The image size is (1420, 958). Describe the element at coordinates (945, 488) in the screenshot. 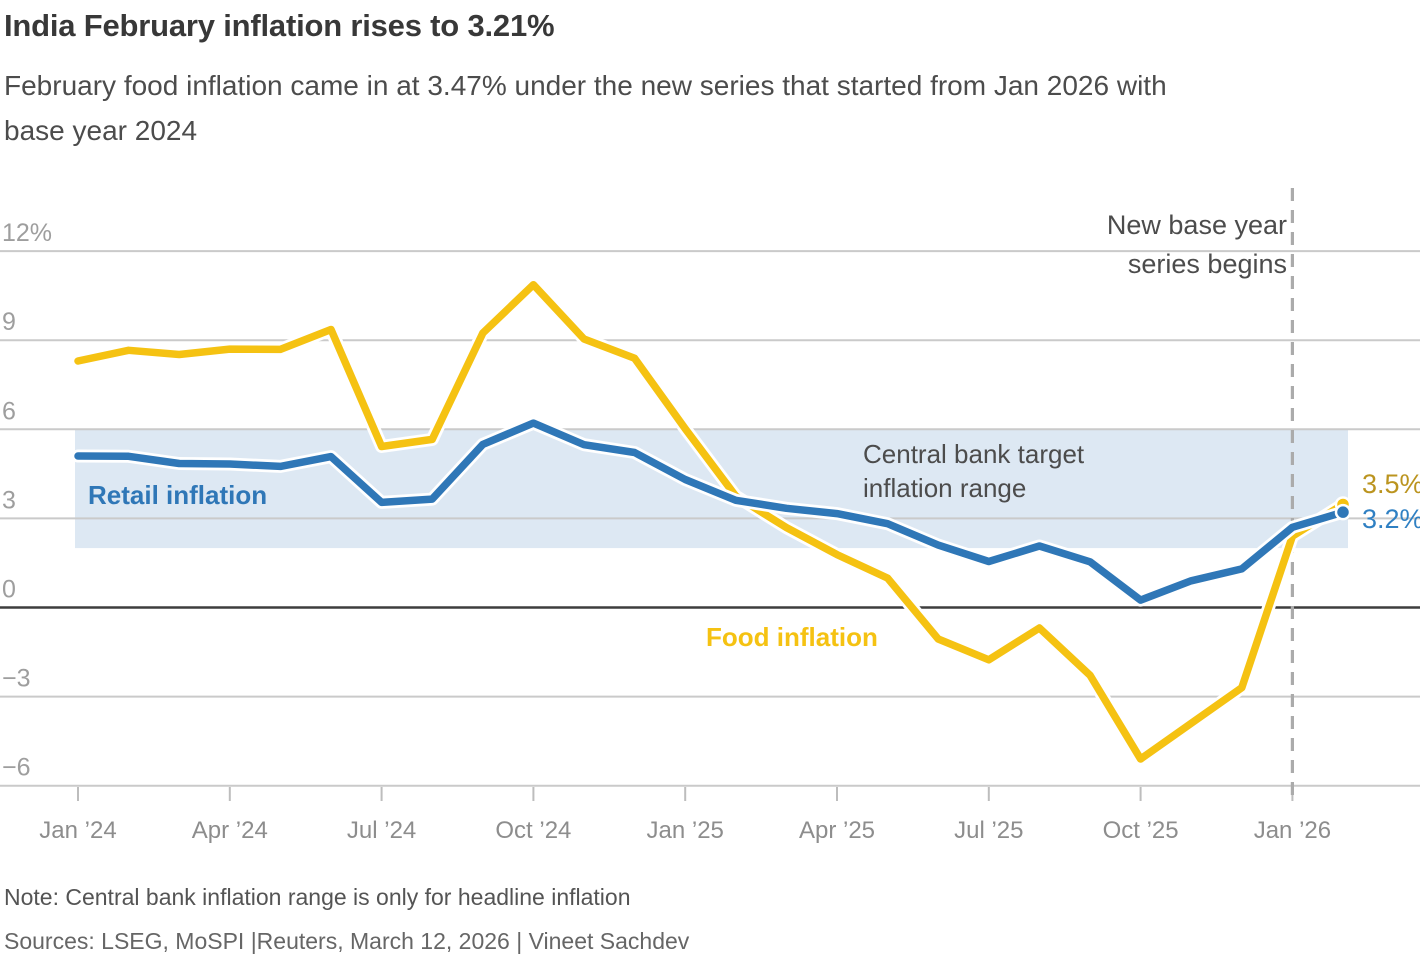

I see `target-band-label-line2: inflation range` at that location.